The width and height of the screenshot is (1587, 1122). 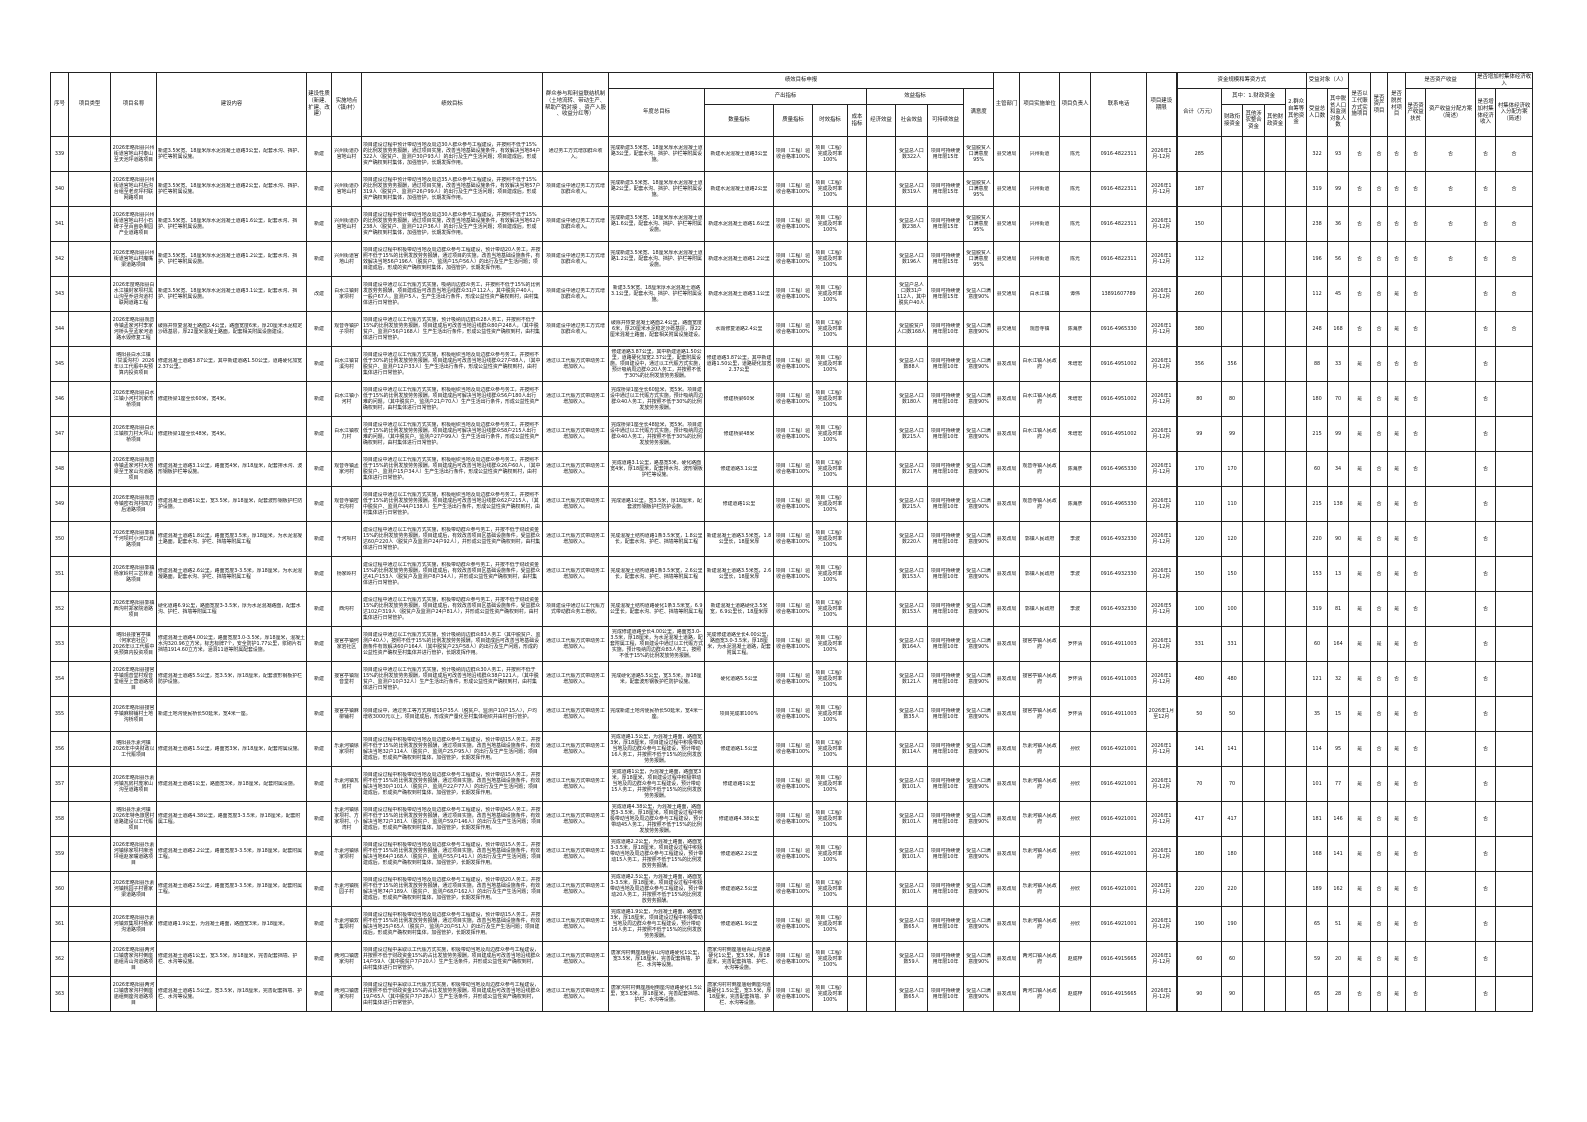 I want to click on cell-text: 146, so click(x=1338, y=818).